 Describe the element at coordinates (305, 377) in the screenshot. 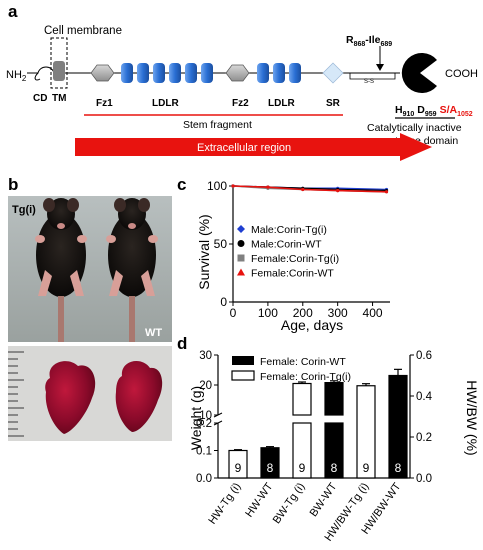

I see `legend-label-tg: Female: Corin-Tg(i)` at that location.